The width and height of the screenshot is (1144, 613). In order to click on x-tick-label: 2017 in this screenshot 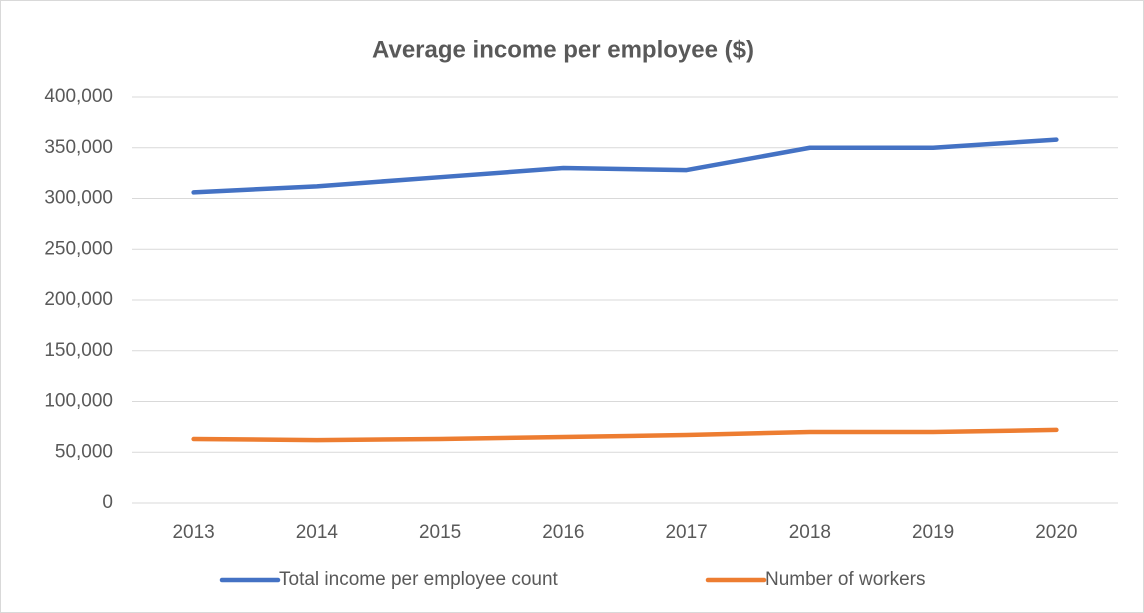, I will do `click(686, 532)`.